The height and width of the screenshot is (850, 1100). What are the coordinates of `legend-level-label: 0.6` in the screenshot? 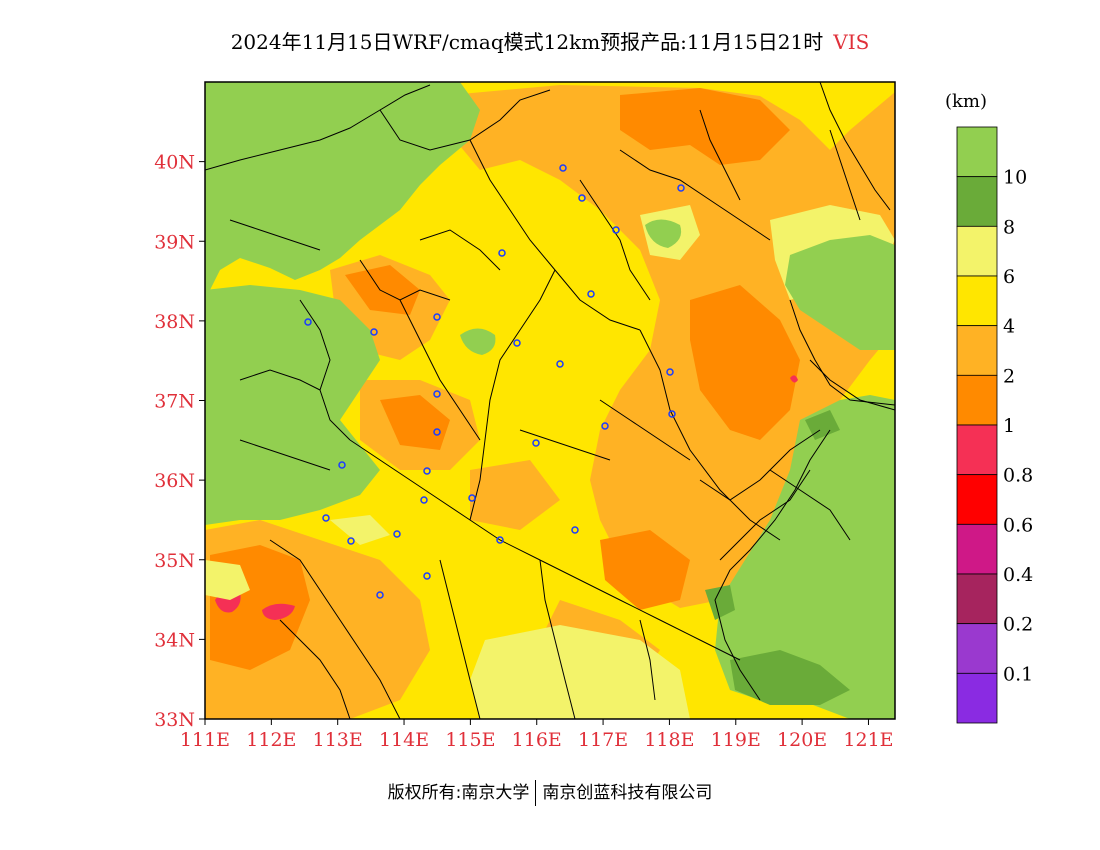 It's located at (1018, 525).